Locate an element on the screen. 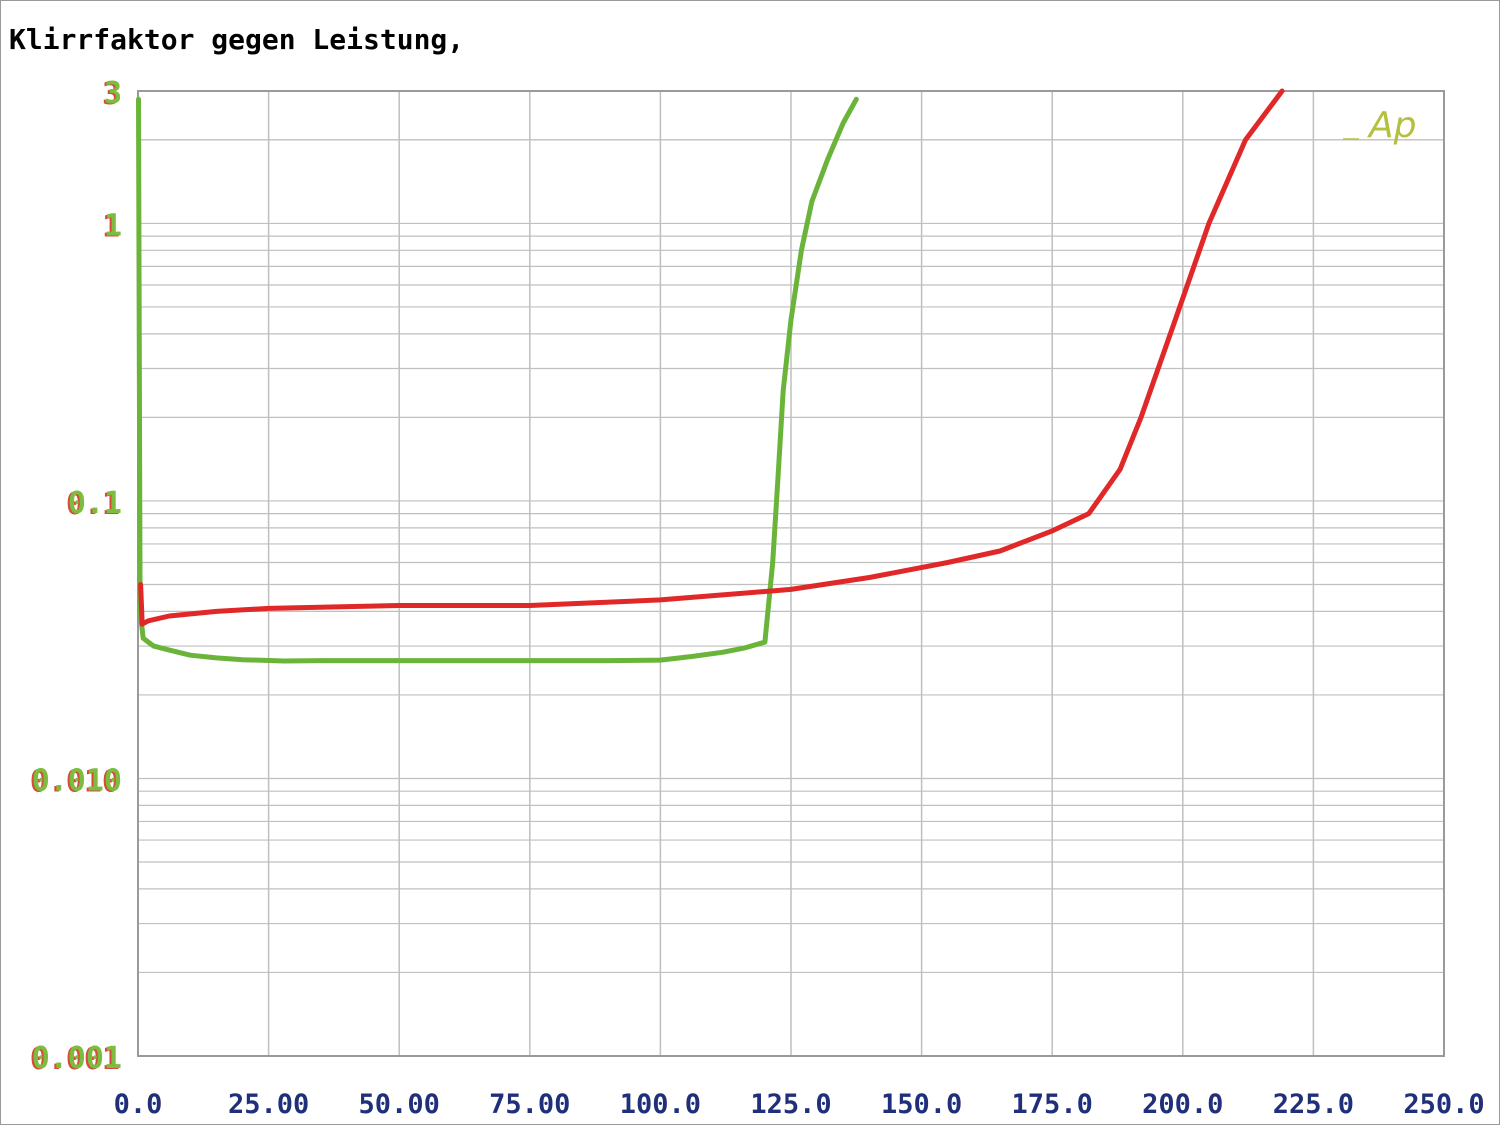 This screenshot has width=1500, height=1126. y-tick-label: 3 is located at coordinates (113, 93).